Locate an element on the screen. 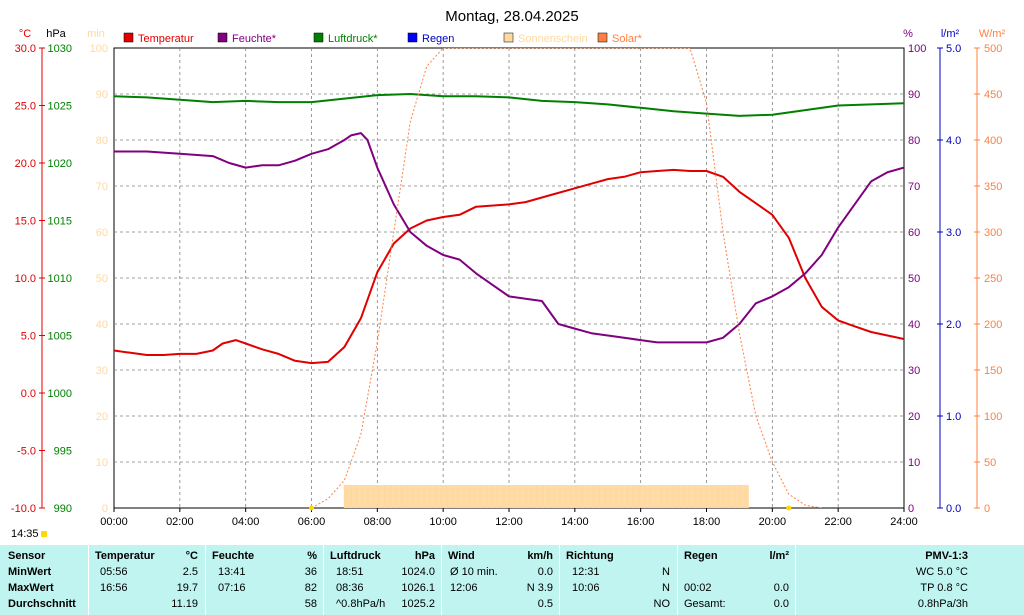 The width and height of the screenshot is (1024, 615). axis-tick-label-hum: 90 is located at coordinates (914, 95).